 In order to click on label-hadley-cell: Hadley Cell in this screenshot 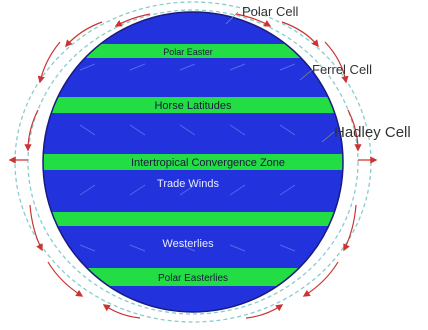, I will do `click(372, 132)`.